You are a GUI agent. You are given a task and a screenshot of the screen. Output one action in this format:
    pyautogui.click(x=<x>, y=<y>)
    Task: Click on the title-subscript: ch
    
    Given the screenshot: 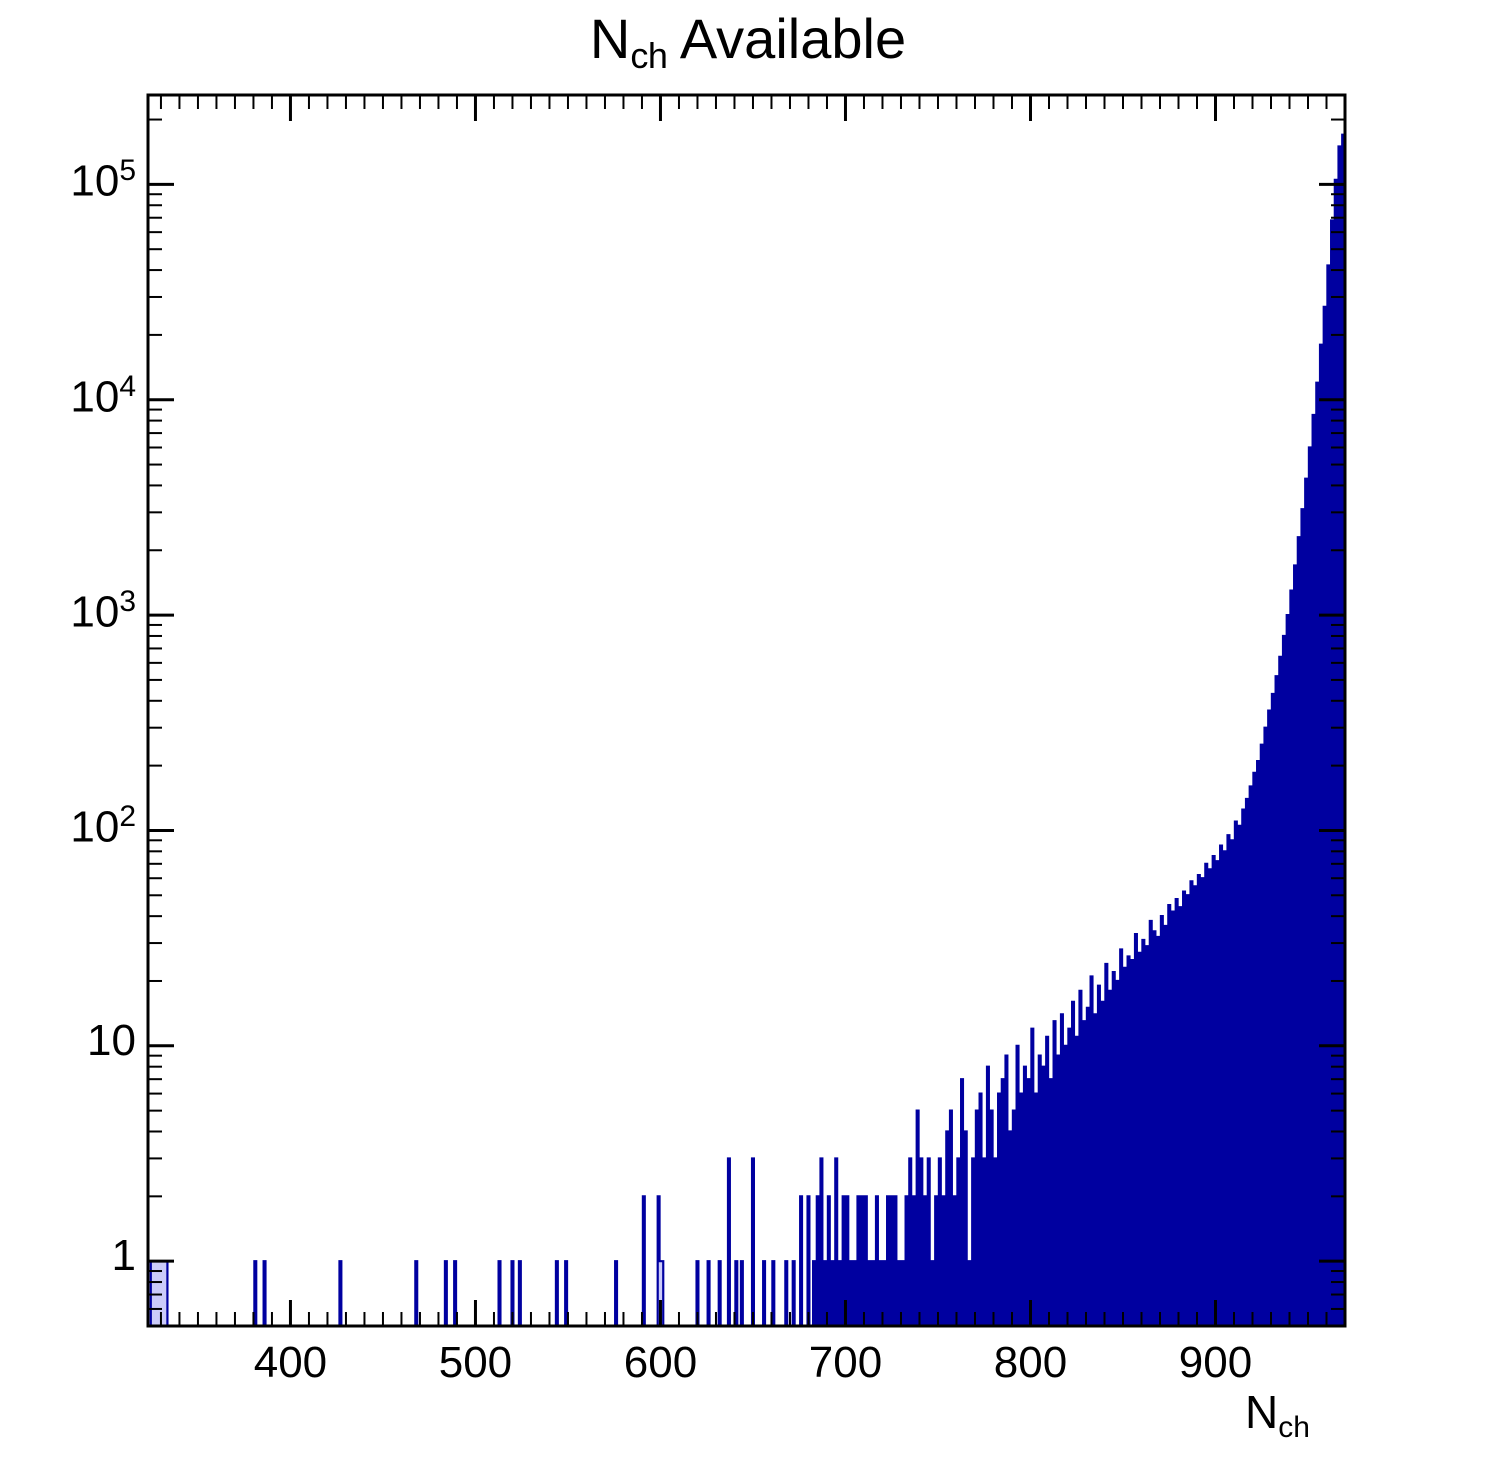 What is the action you would take?
    pyautogui.click(x=649, y=56)
    